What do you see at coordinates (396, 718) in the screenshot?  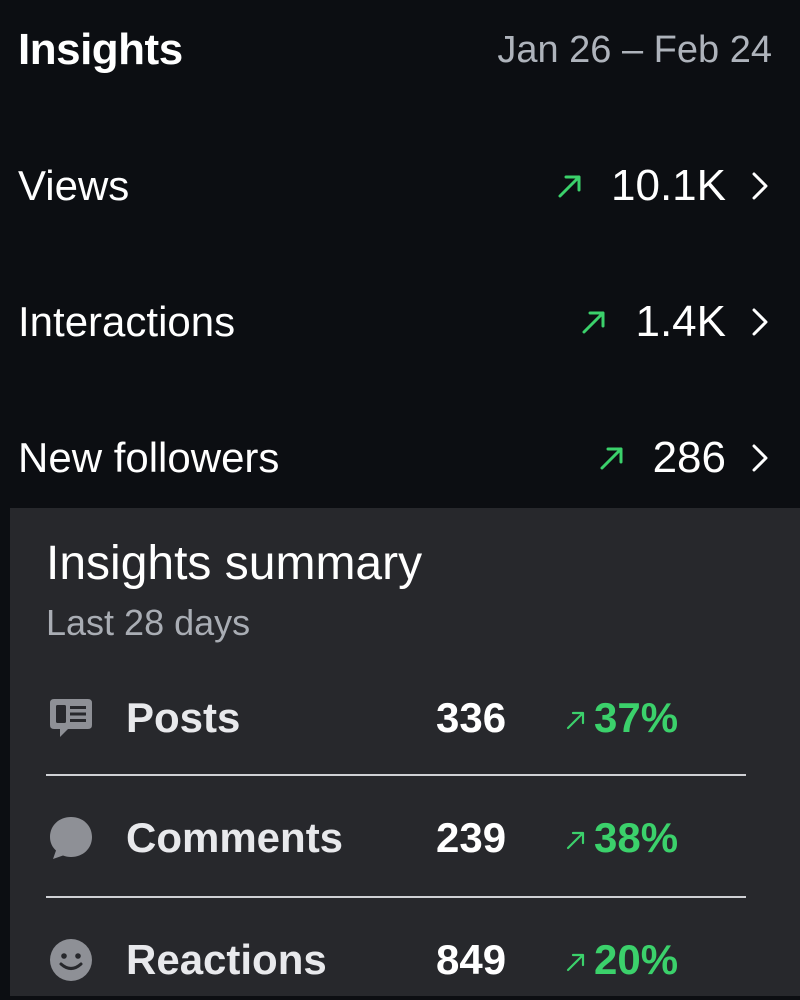 I see `summary-row-posts: Posts 336 37%` at bounding box center [396, 718].